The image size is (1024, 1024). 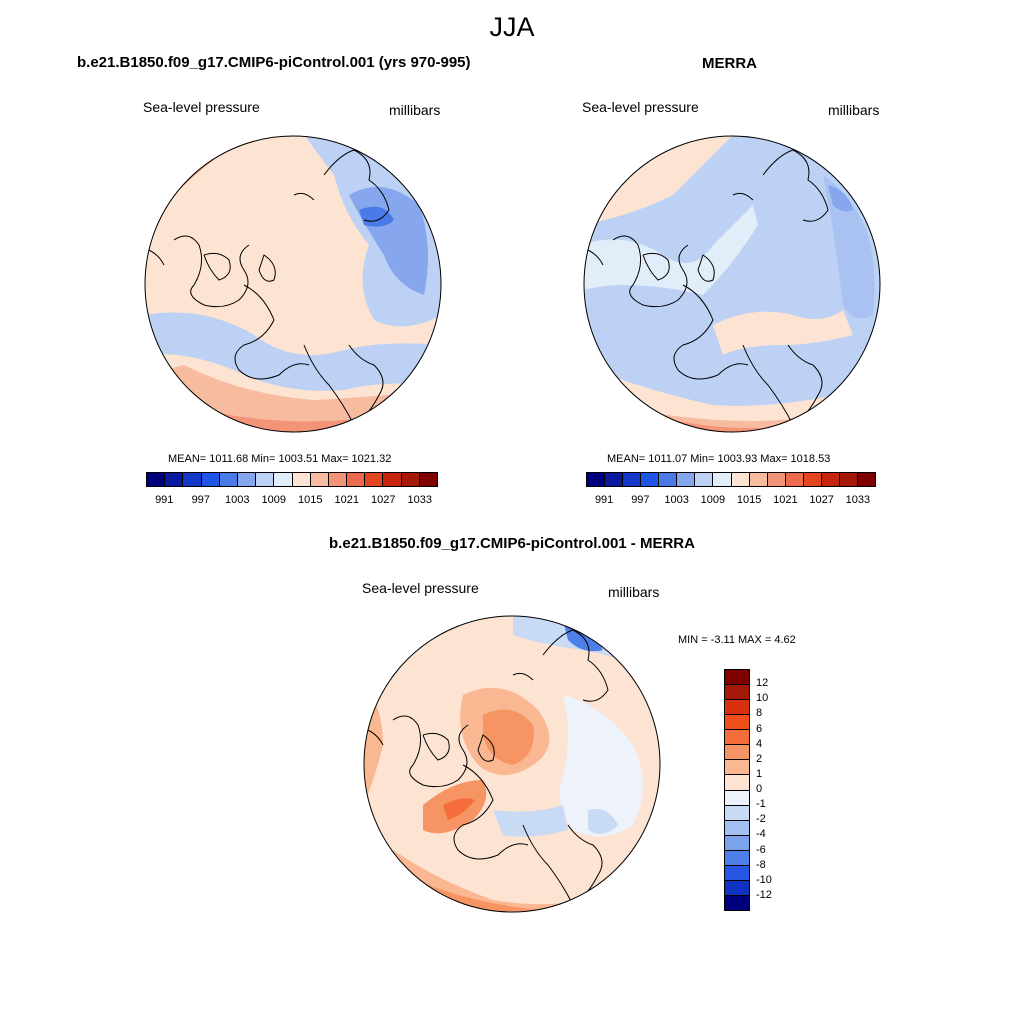 I want to click on obs-polar-map, so click(x=732, y=284).